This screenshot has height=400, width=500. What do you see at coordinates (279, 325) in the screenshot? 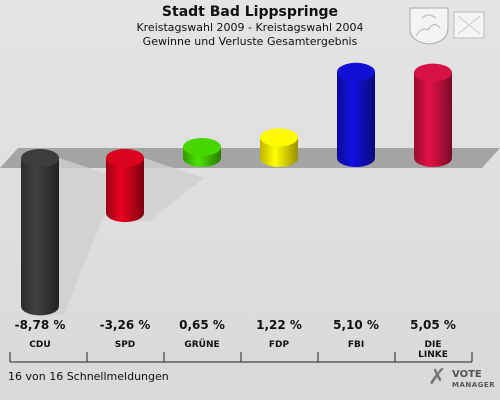
I see `value-label: 1,22 %` at bounding box center [279, 325].